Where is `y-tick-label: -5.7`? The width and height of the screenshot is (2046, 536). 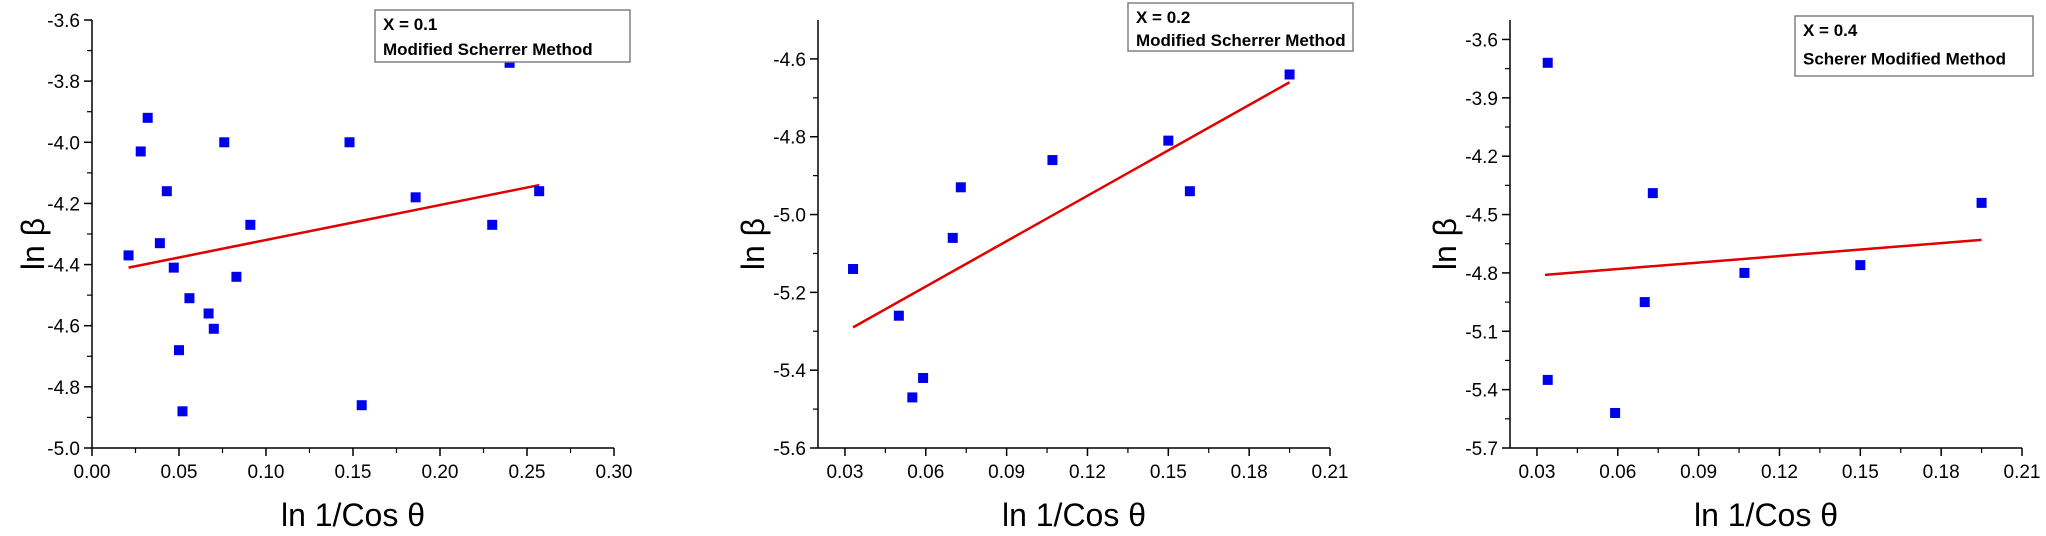
y-tick-label: -5.7 is located at coordinates (1481, 449).